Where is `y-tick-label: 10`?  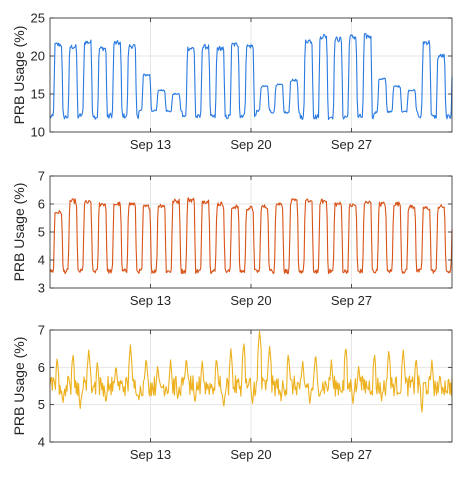 y-tick-label: 10 is located at coordinates (38, 132).